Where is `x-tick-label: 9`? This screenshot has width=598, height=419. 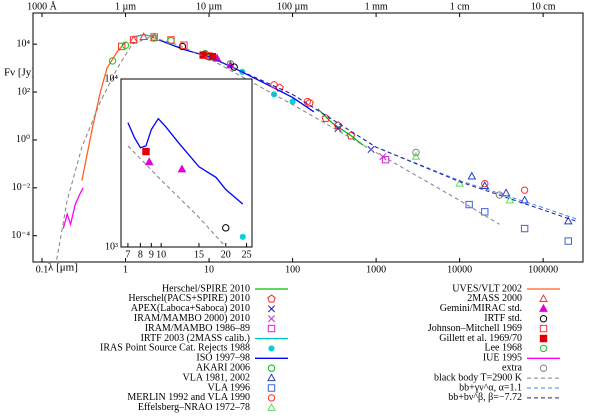 x-tick-label: 9 is located at coordinates (151, 254).